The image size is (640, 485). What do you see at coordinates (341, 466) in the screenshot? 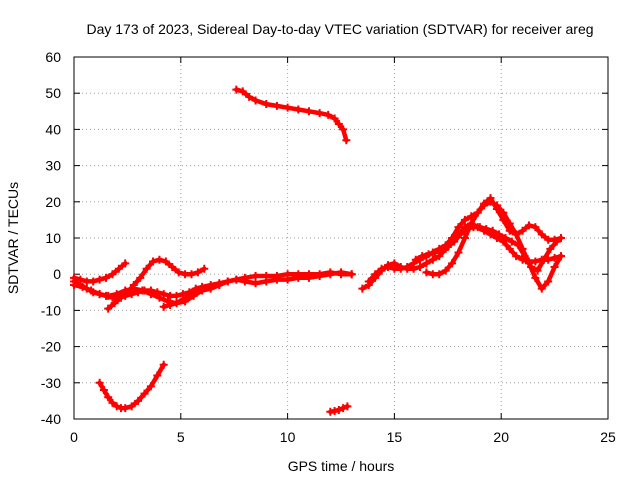
I see `x-axis-label: GPS time / hours` at bounding box center [341, 466].